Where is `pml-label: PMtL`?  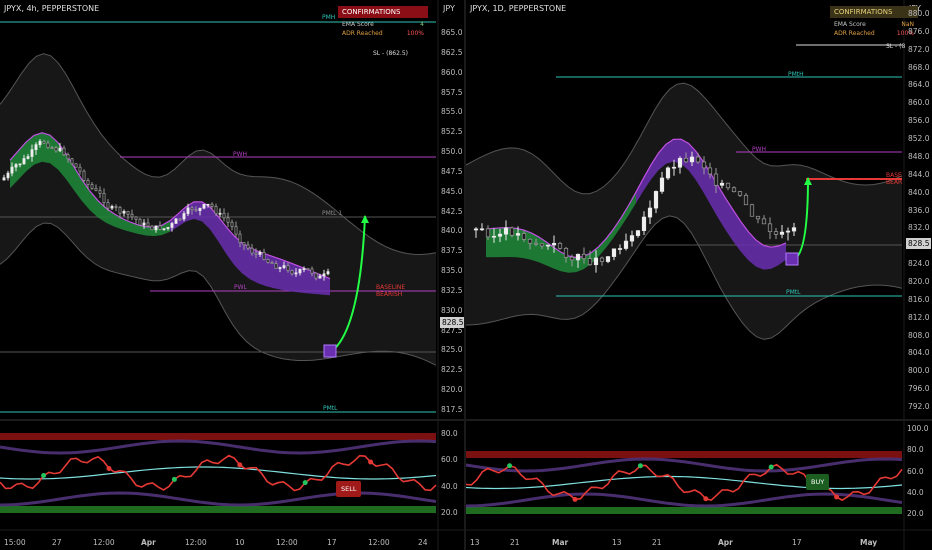
pml-label: PMtL is located at coordinates (330, 408).